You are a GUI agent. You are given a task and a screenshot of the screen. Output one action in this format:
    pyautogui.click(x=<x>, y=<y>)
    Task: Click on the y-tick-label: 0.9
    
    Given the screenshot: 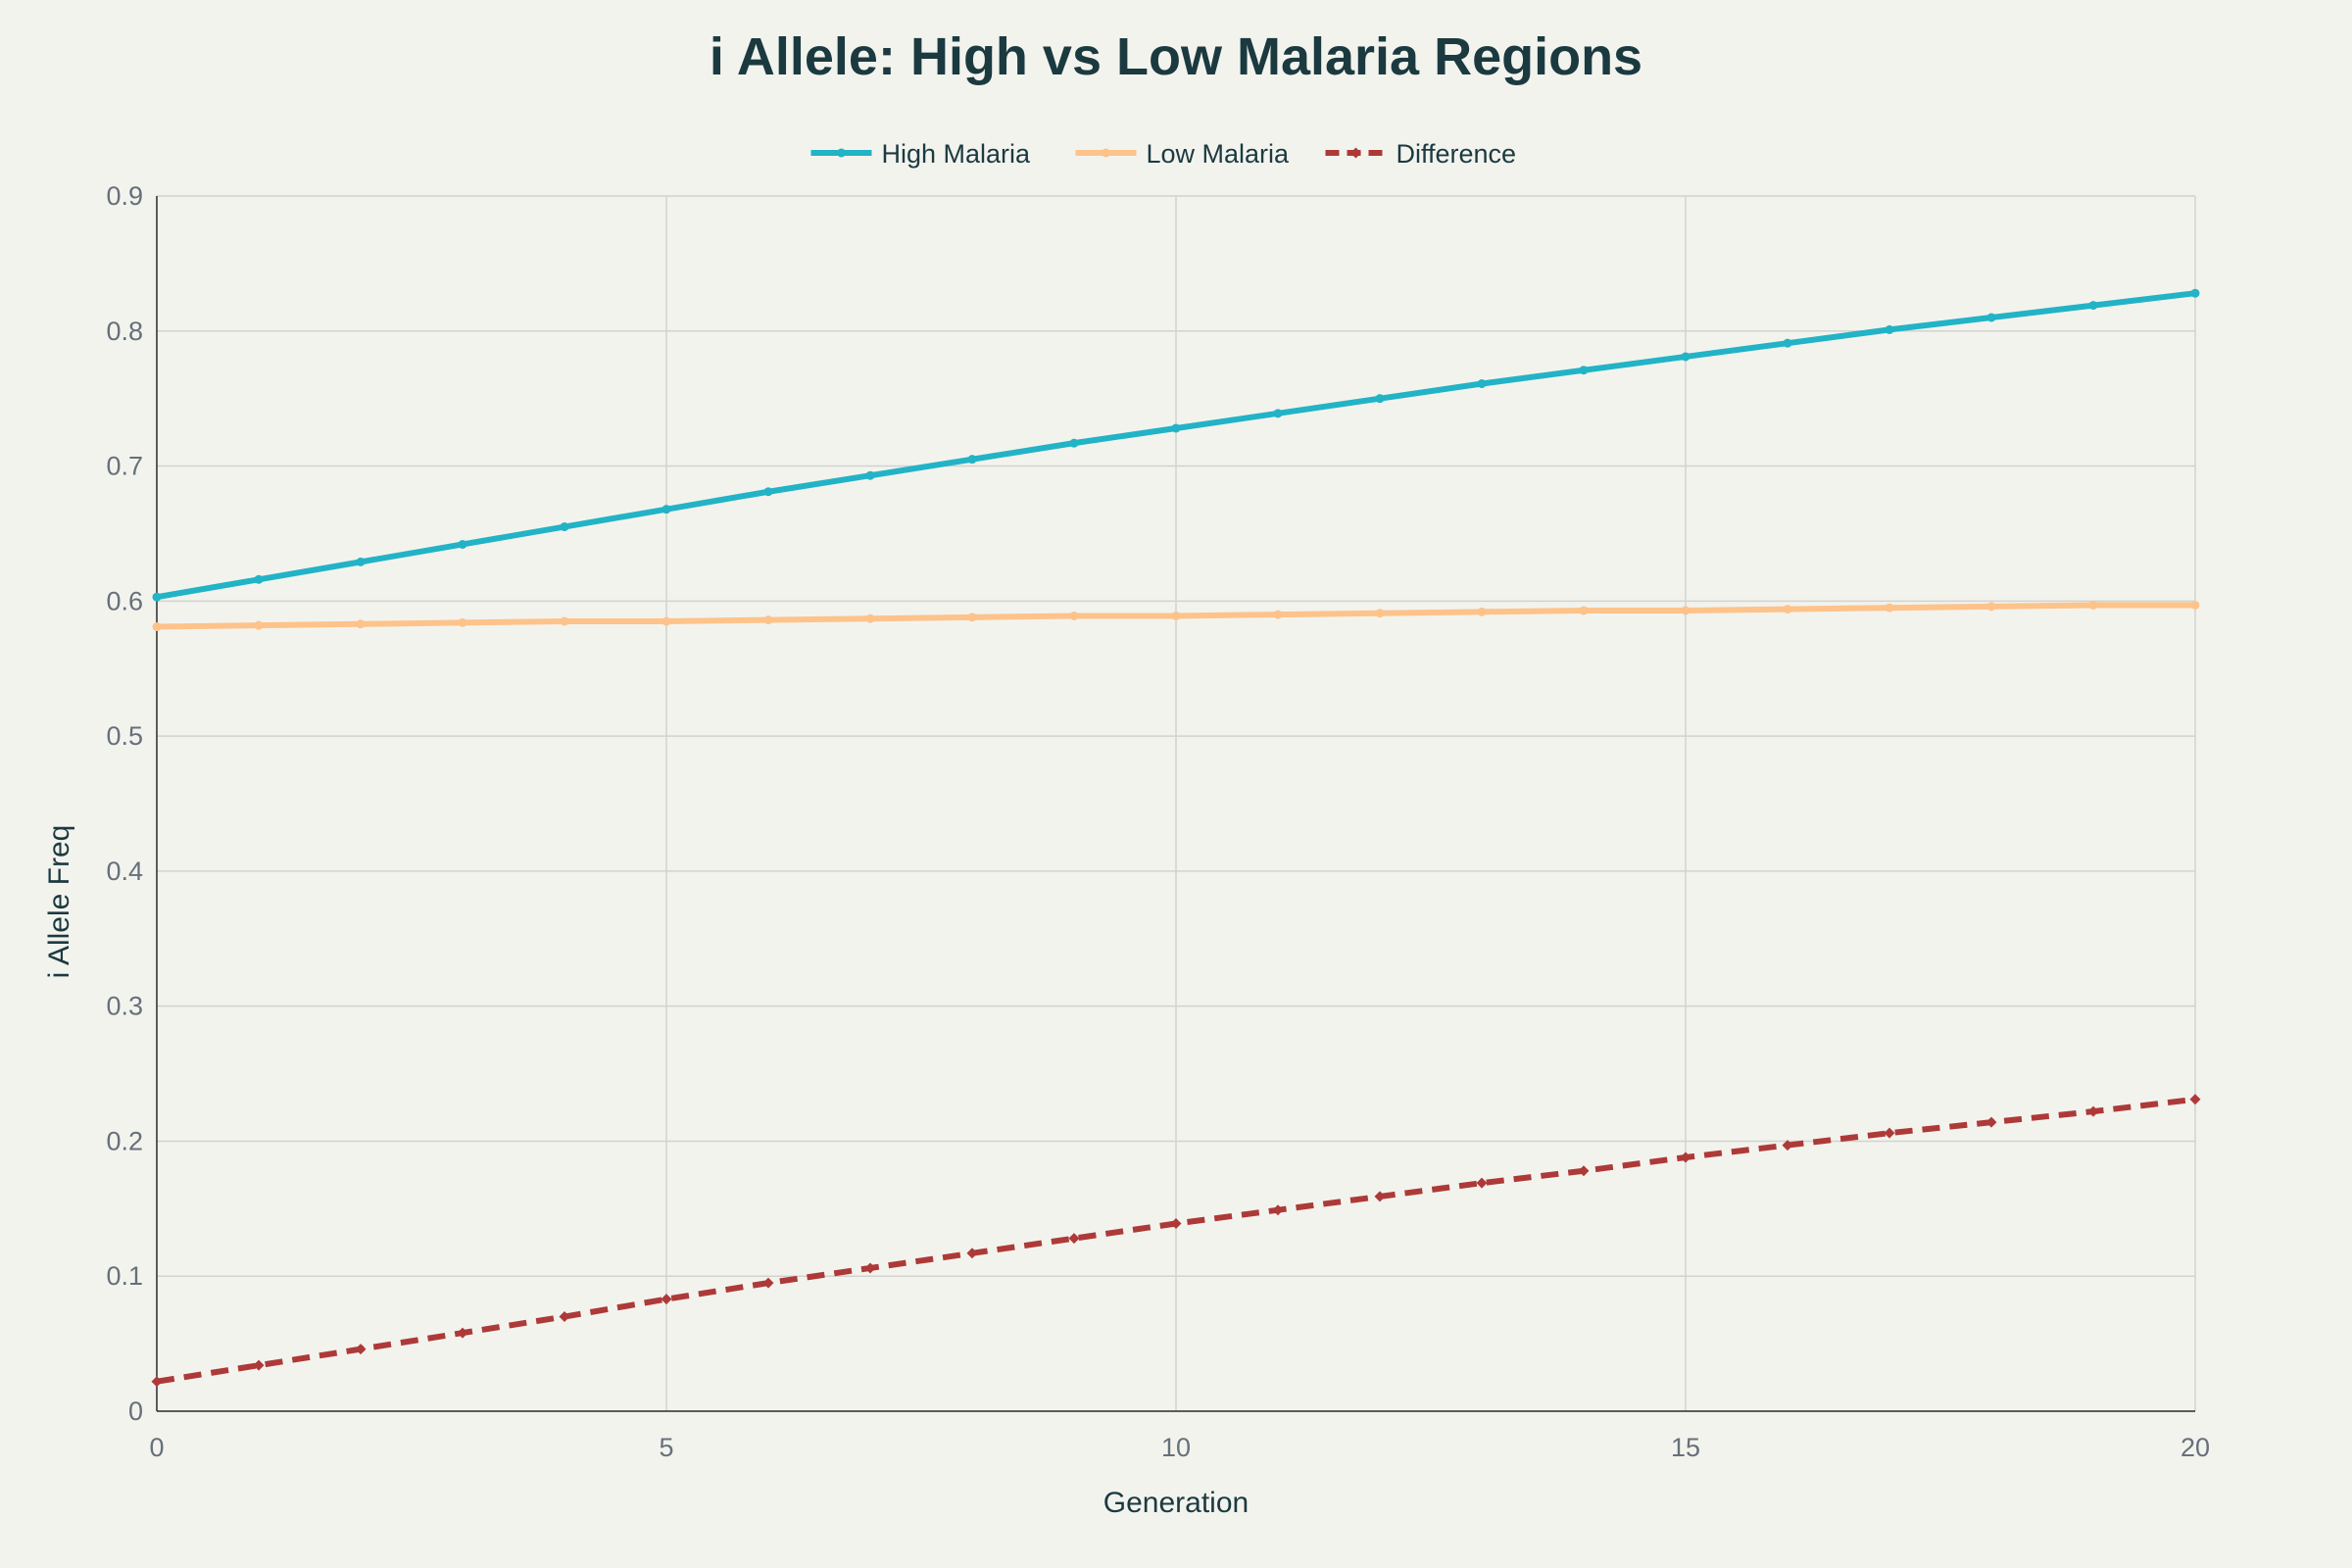 What is the action you would take?
    pyautogui.click(x=124, y=196)
    